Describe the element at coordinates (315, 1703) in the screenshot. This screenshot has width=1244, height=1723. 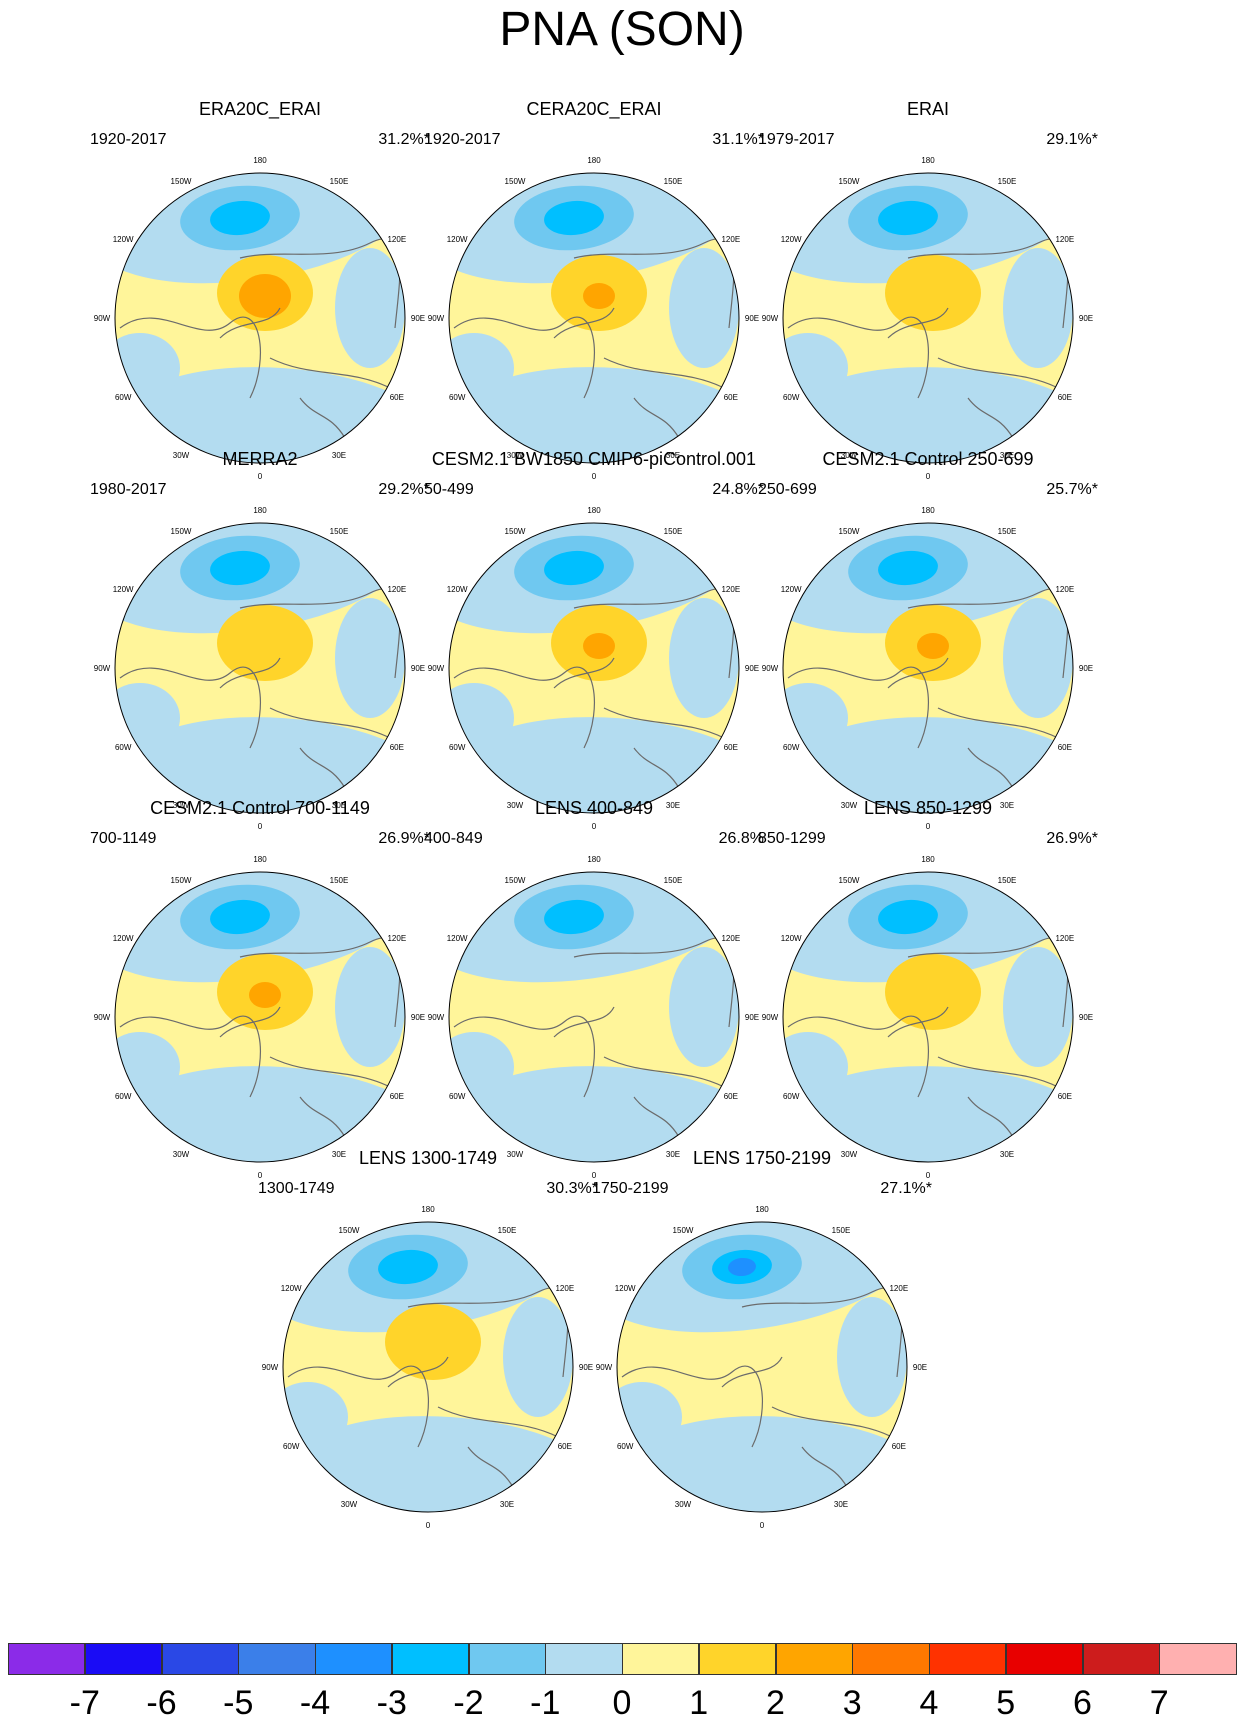
I see `colorbar-tick-label: -4` at that location.